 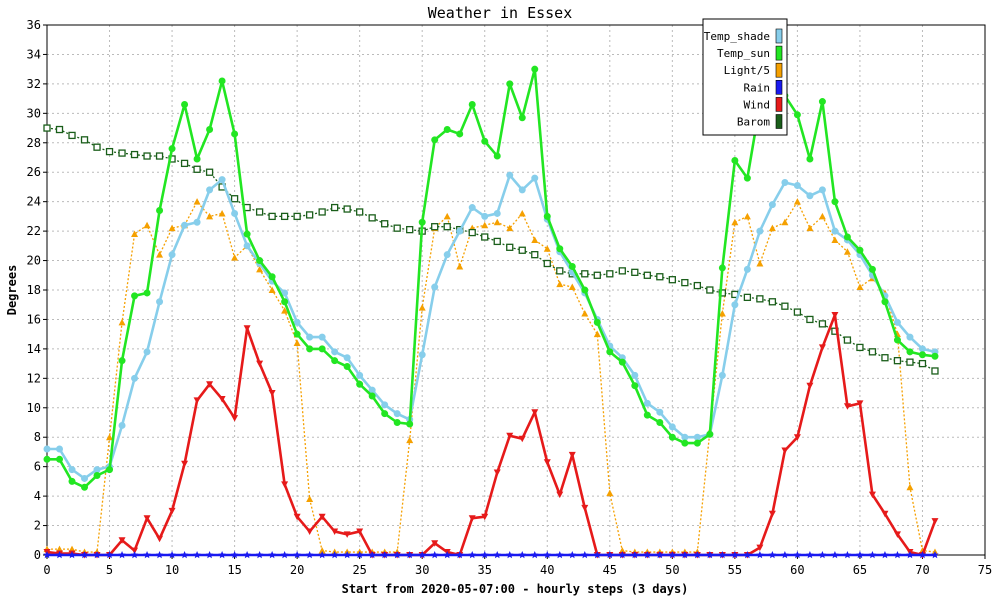 What do you see at coordinates (547, 570) in the screenshot?
I see `x-tick-label: 40` at bounding box center [547, 570].